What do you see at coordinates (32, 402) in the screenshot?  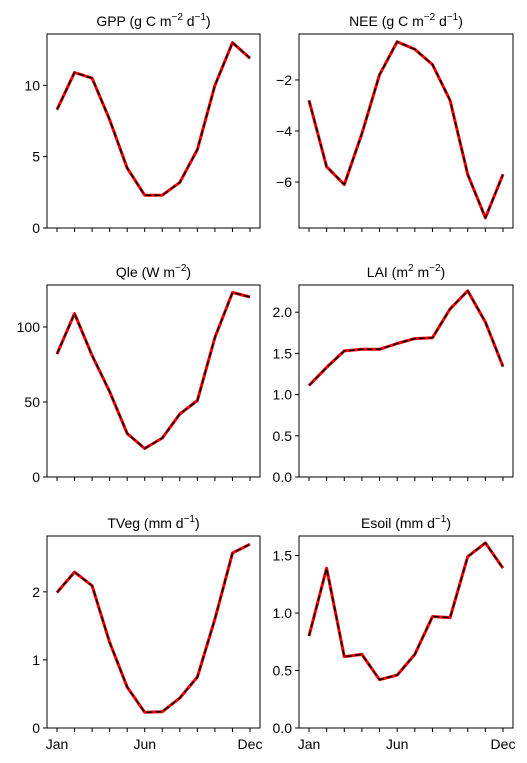 I see `y-tick-label: 50` at bounding box center [32, 402].